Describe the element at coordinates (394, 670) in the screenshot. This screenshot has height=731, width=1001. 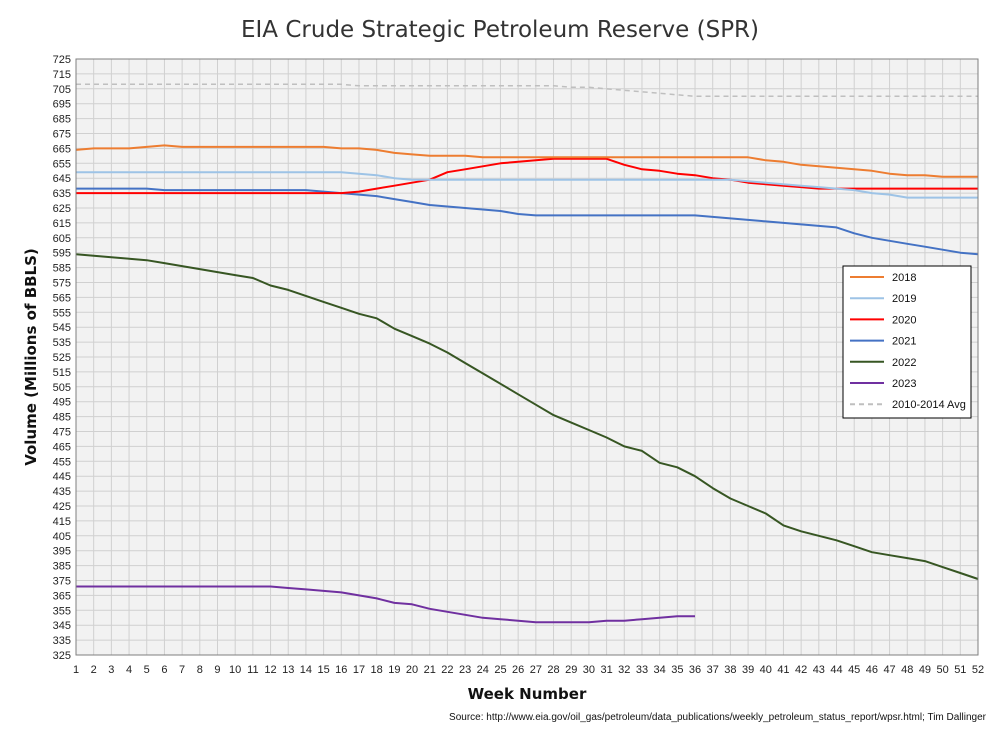
I see `x-tick-label: 19` at that location.